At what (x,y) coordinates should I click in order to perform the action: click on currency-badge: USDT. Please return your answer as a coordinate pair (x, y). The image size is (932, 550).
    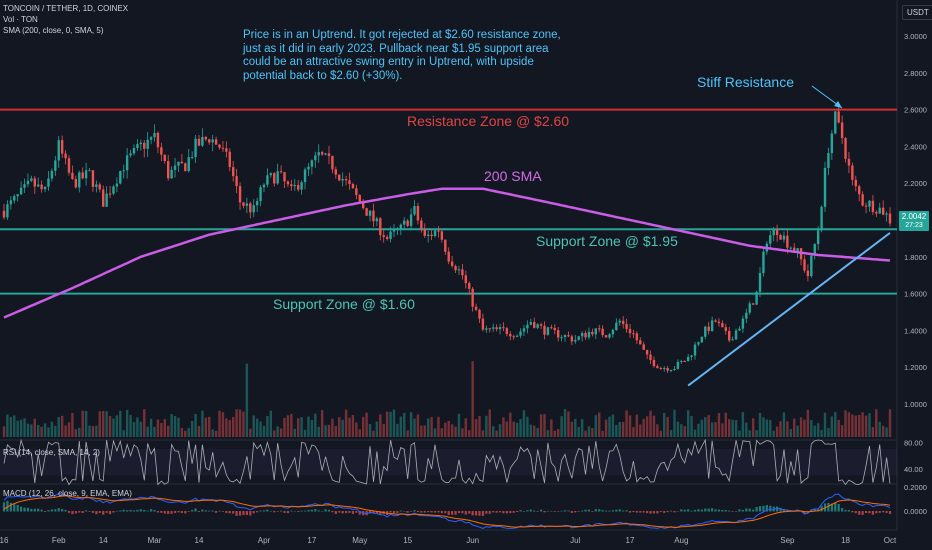
    Looking at the image, I should click on (917, 12).